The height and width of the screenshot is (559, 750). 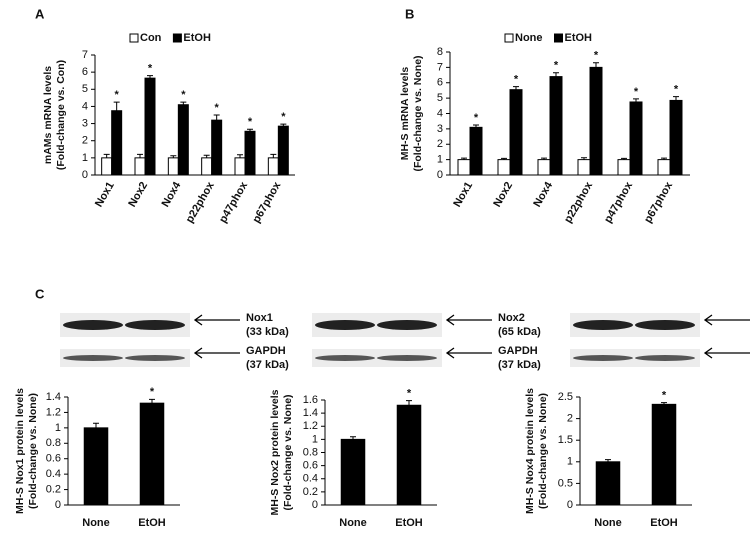 What do you see at coordinates (409, 13) in the screenshot?
I see `panel-letter: B` at bounding box center [409, 13].